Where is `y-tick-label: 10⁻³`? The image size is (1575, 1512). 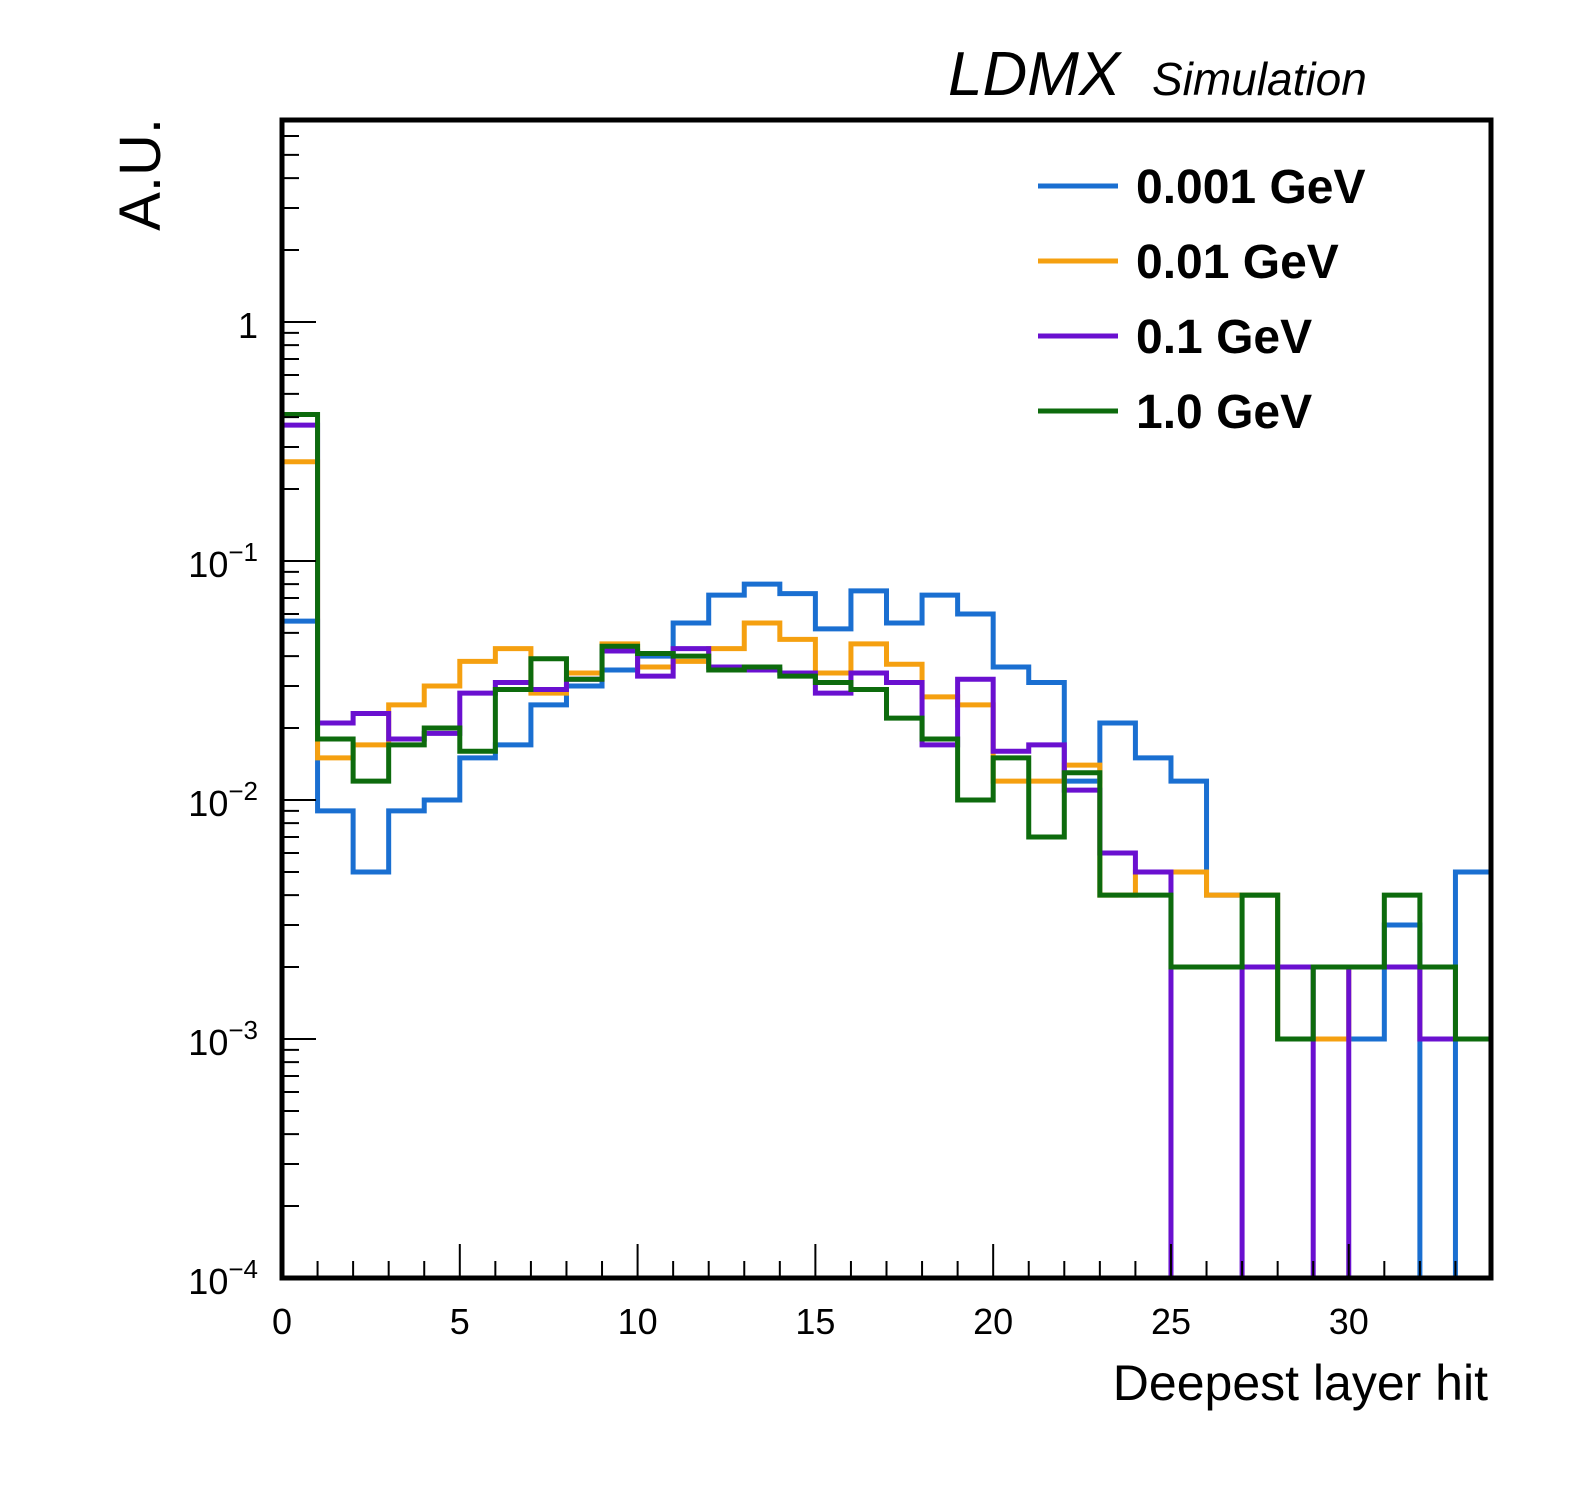 y-tick-label: 10⁻³ is located at coordinates (223, 1039).